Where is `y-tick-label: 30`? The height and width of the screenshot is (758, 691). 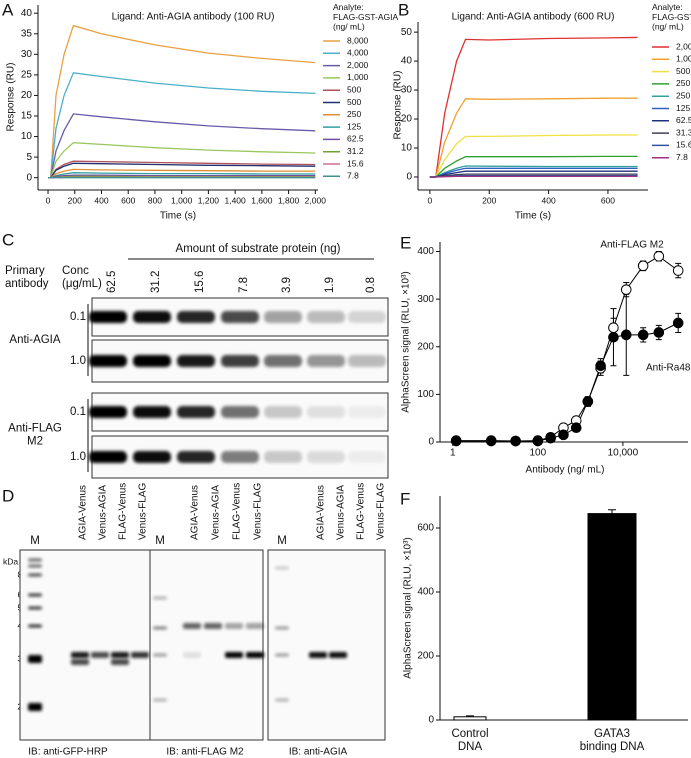
y-tick-label: 30 is located at coordinates (407, 90).